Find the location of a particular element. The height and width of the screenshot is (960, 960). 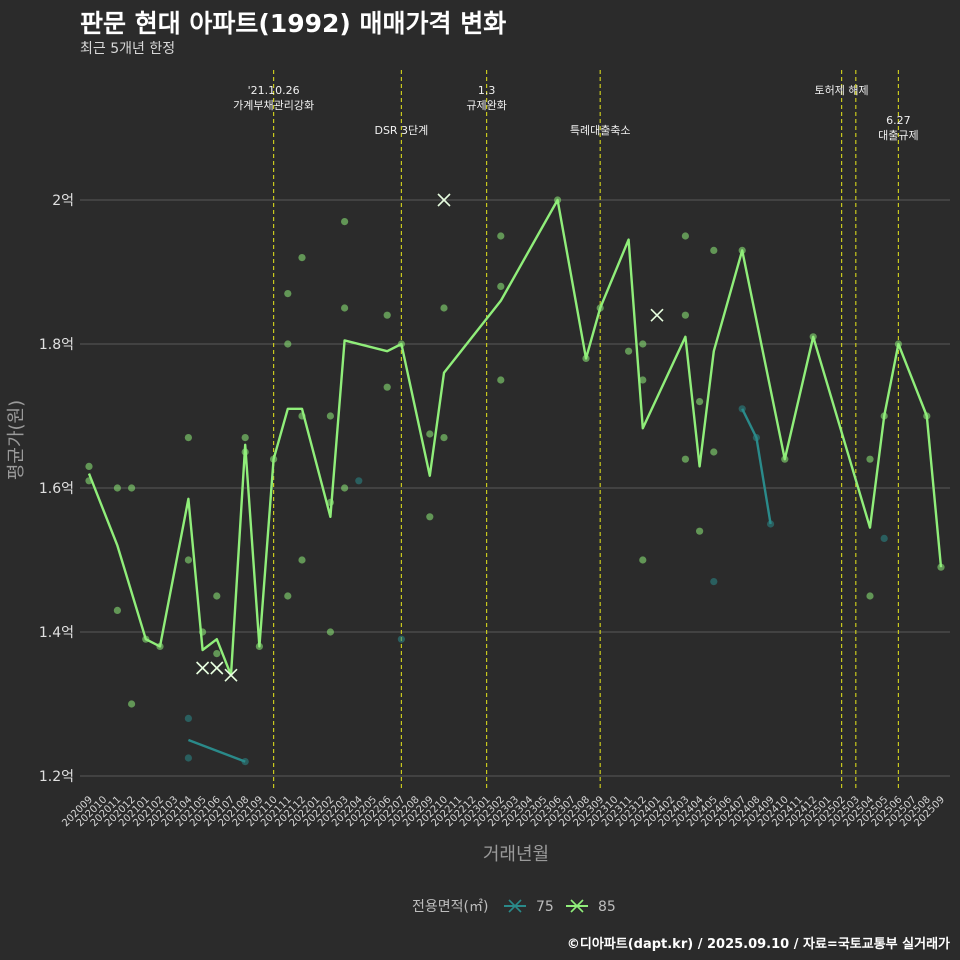

event-label: DSR 3단계 is located at coordinates (401, 130).